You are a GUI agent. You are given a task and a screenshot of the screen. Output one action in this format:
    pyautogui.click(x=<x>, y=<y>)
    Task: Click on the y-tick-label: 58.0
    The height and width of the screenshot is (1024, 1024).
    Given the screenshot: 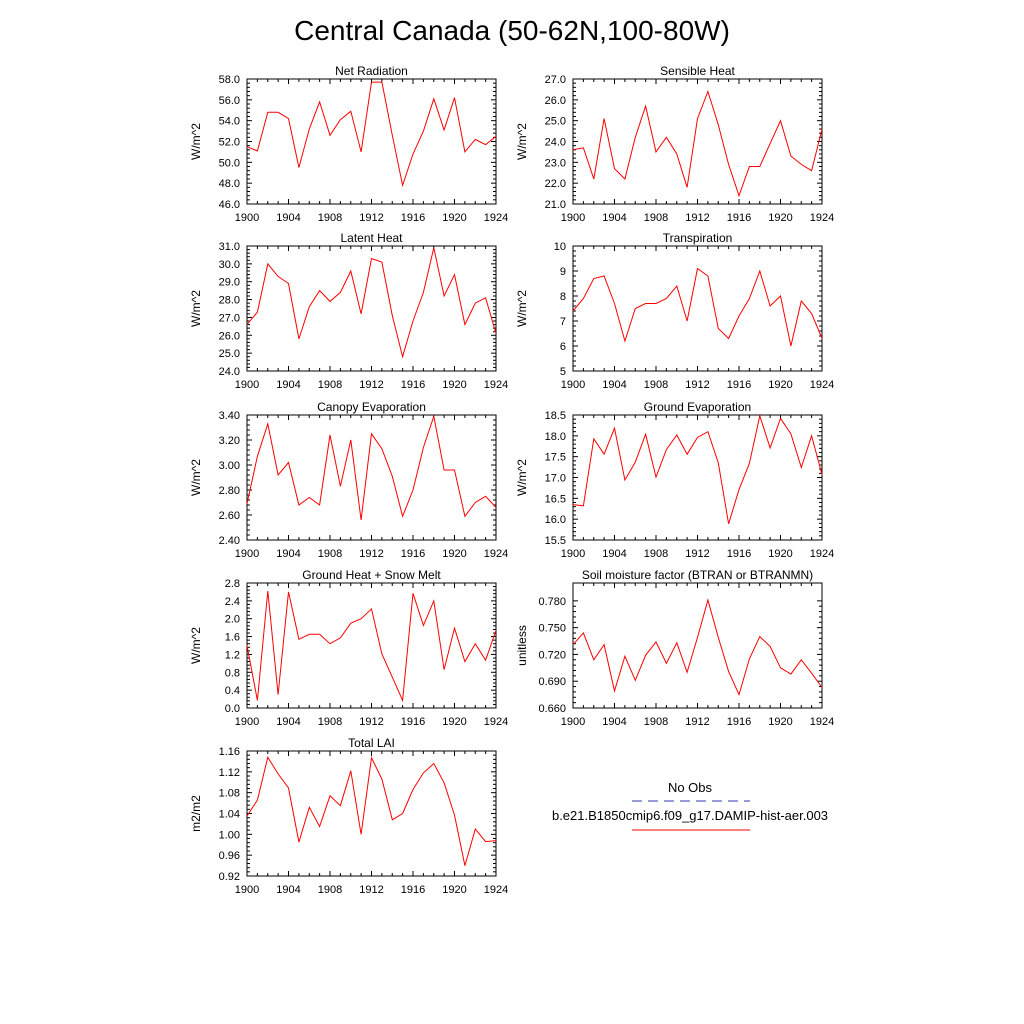 What is the action you would take?
    pyautogui.click(x=229, y=80)
    